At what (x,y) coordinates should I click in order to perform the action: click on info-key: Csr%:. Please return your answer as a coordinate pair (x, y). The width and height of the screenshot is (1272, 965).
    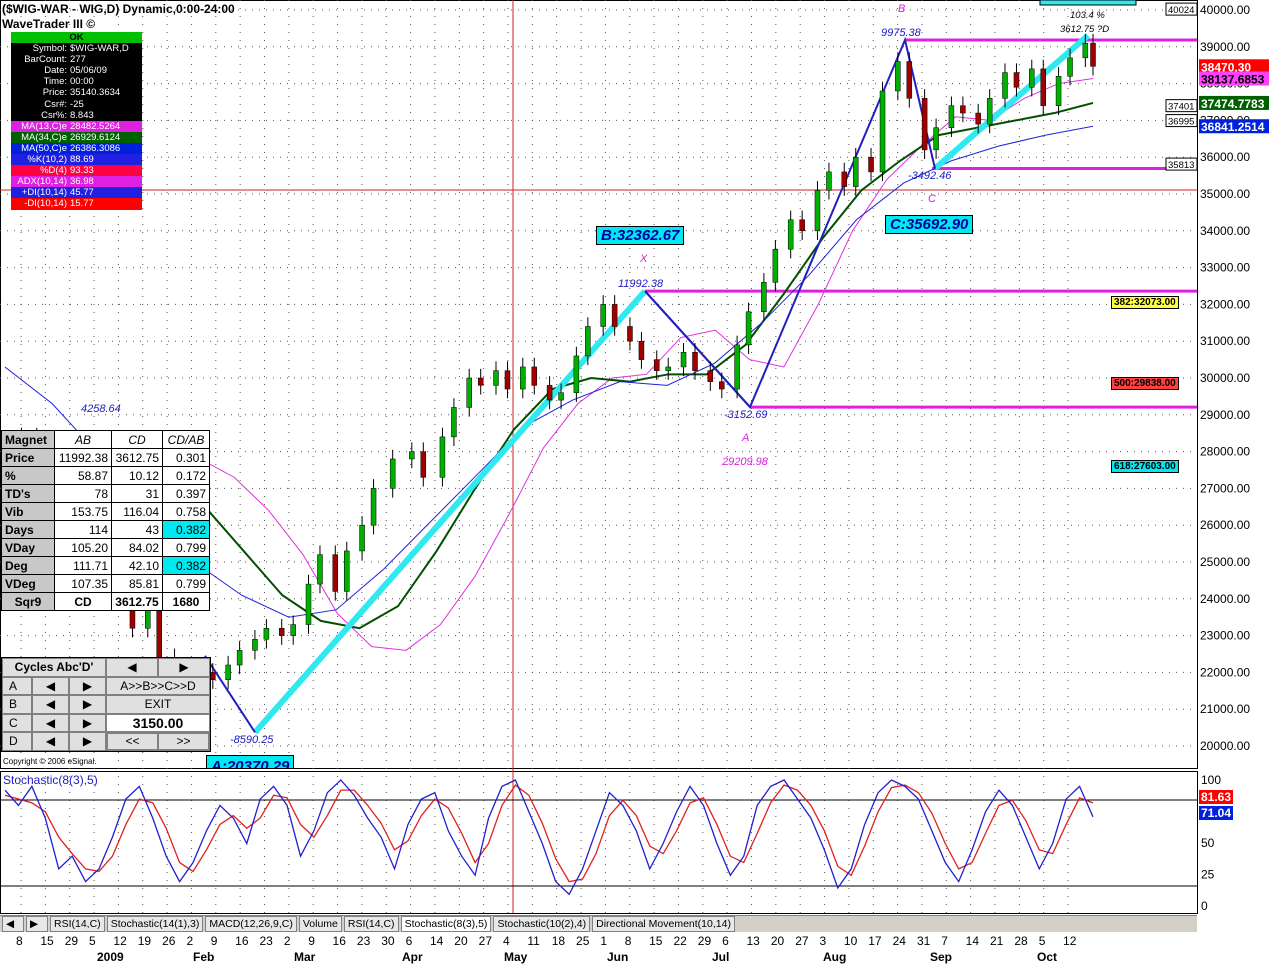
    Looking at the image, I should click on (54, 115).